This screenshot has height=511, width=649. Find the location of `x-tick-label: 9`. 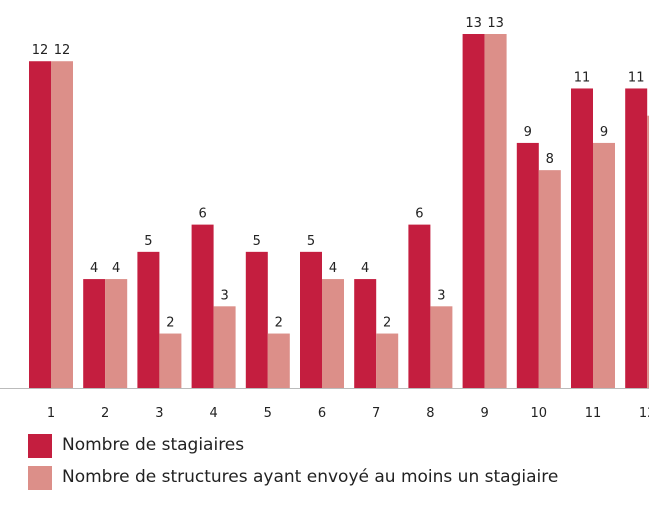

x-tick-label: 9 is located at coordinates (484, 413).